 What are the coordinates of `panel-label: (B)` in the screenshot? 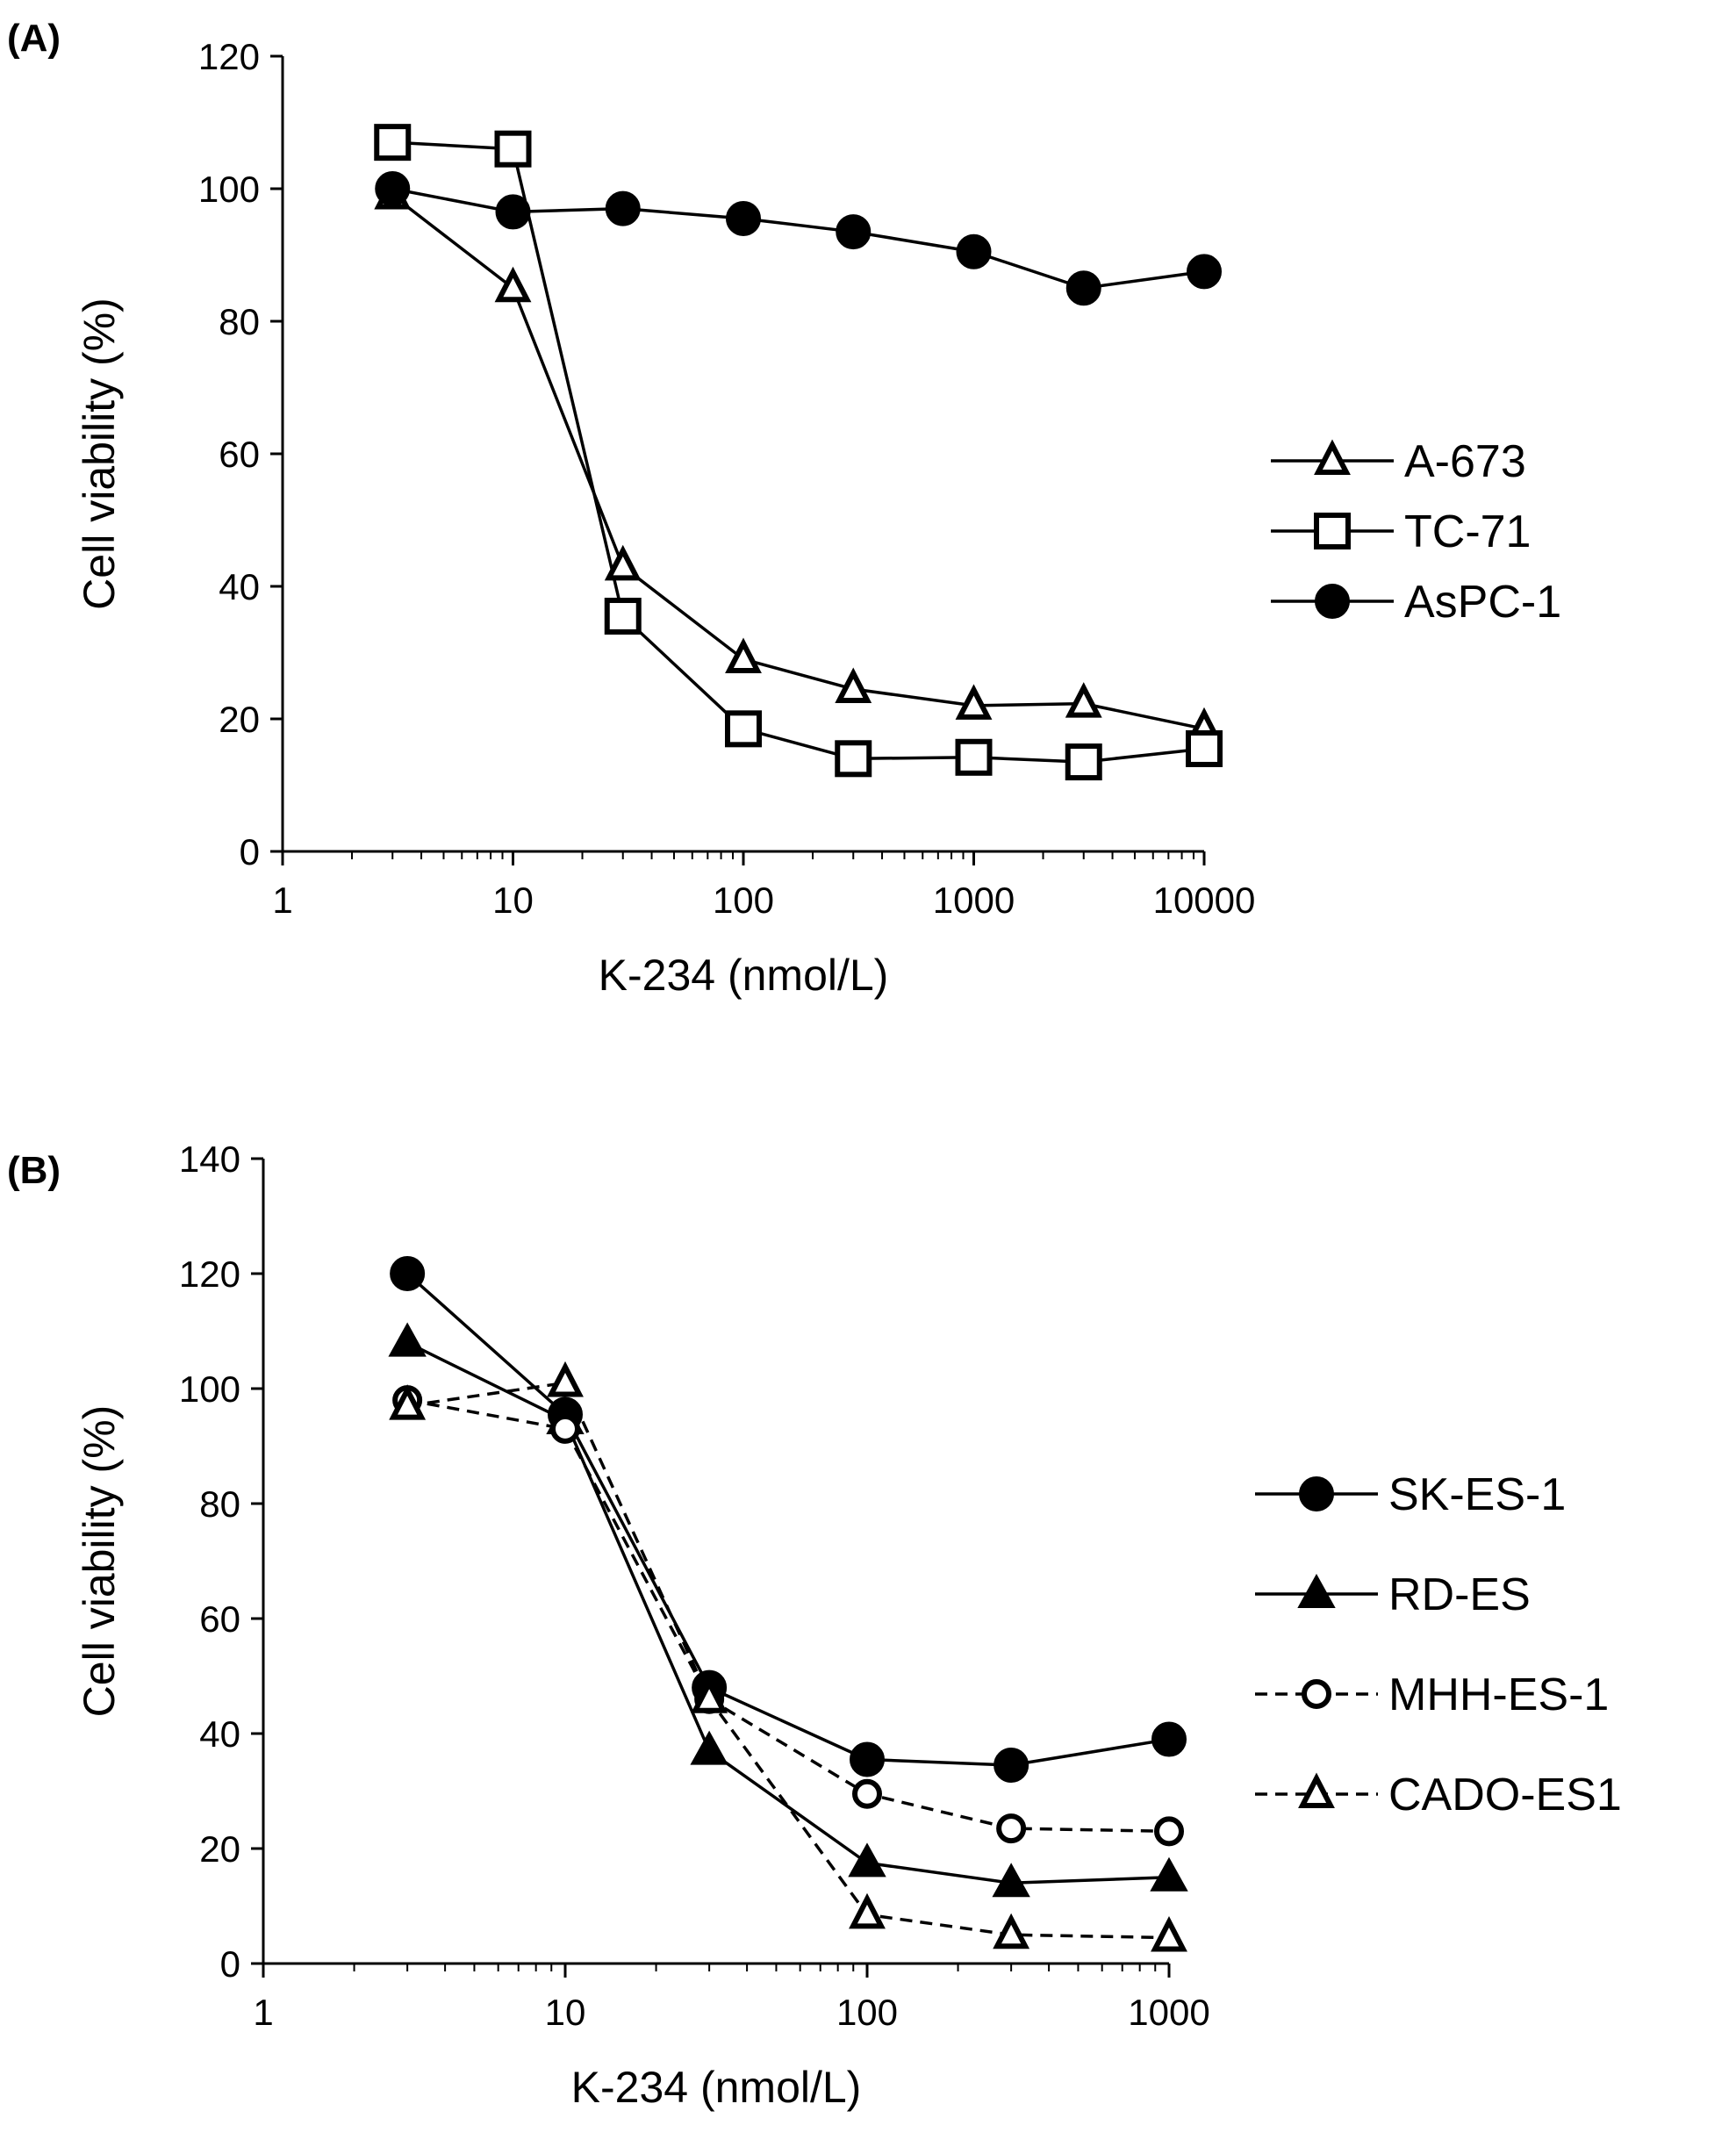 It's located at (34, 1170).